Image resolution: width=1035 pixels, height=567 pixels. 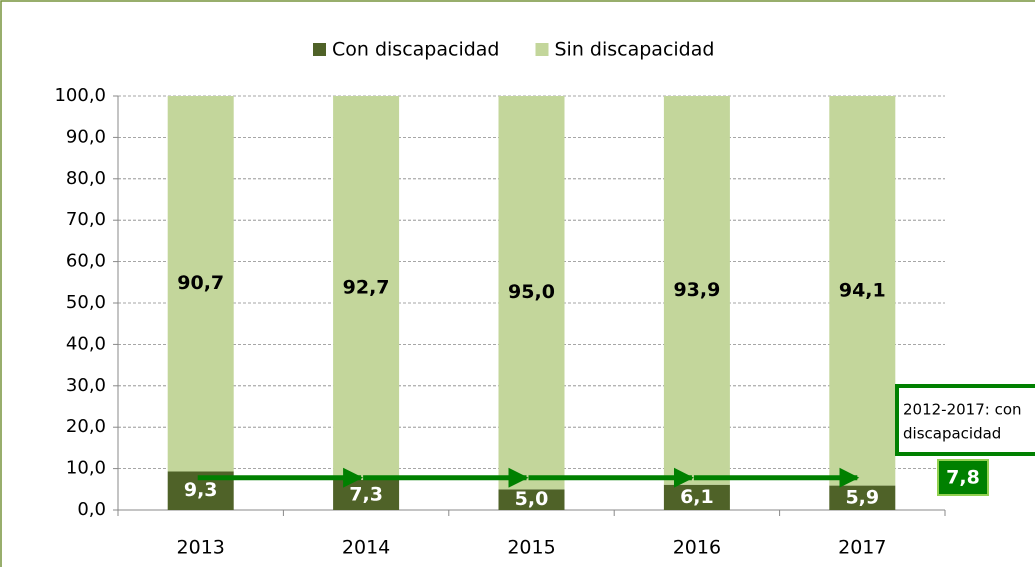 I want to click on value-label: 95,0, so click(x=531, y=292).